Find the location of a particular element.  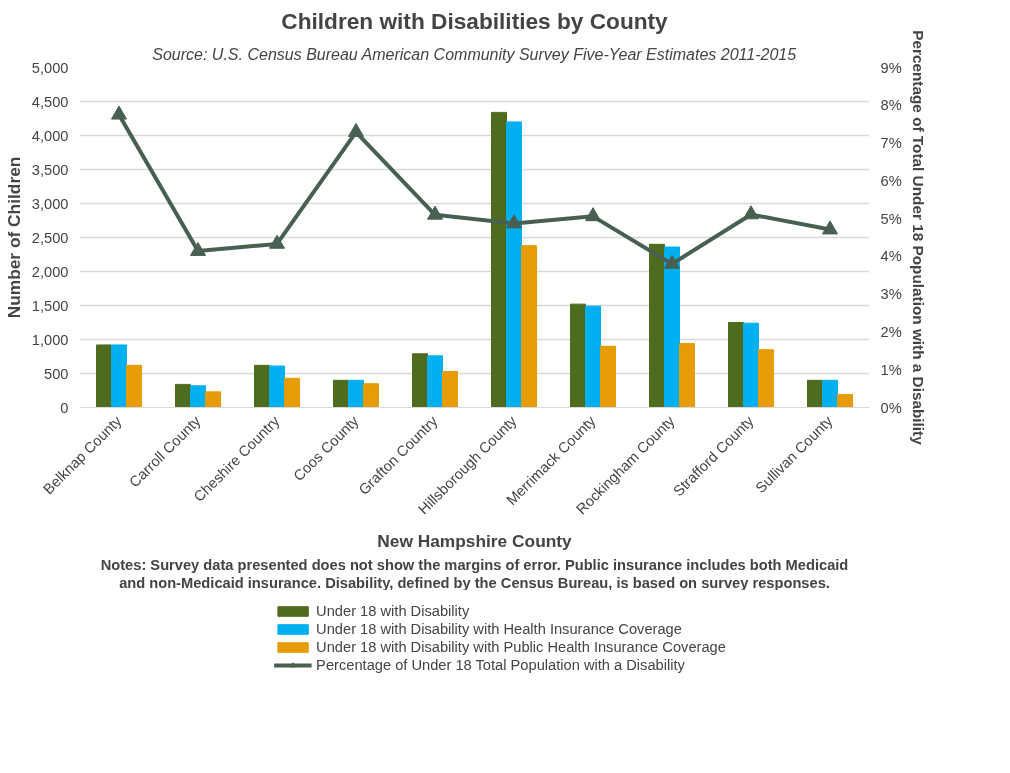

y-axis-title: Number of Children is located at coordinates (13, 237).